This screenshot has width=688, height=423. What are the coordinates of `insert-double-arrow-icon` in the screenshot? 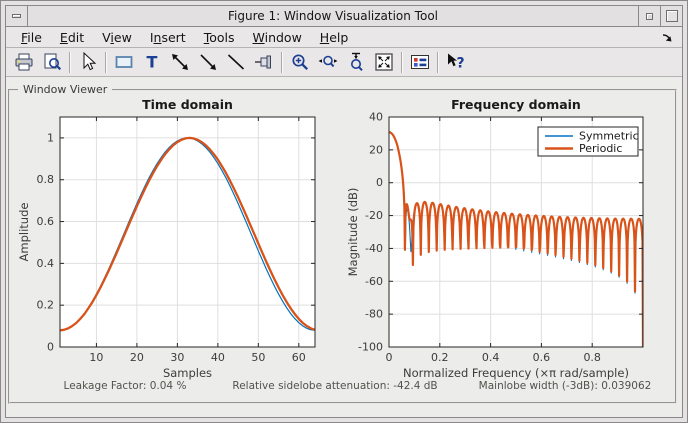 It's located at (180, 62).